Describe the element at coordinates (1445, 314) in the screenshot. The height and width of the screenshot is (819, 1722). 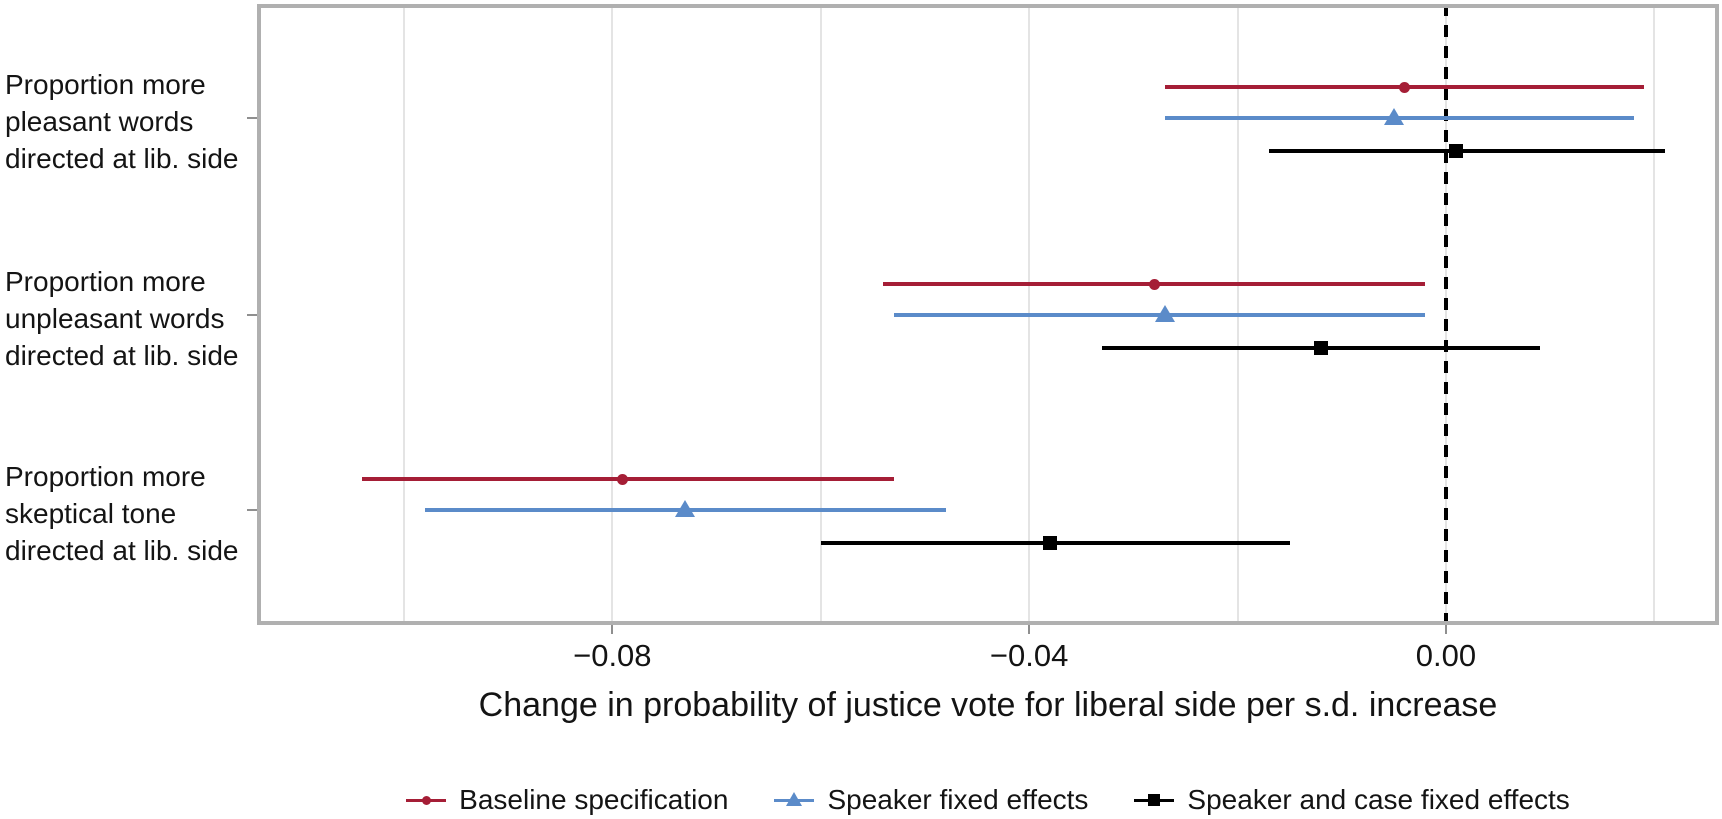
I see `zero-reference-line` at that location.